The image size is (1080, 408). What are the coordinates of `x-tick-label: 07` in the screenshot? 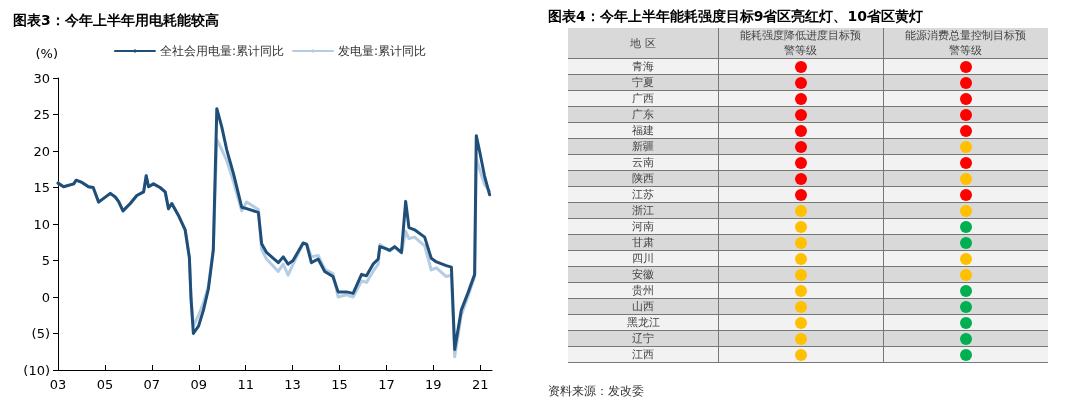 It's located at (152, 384).